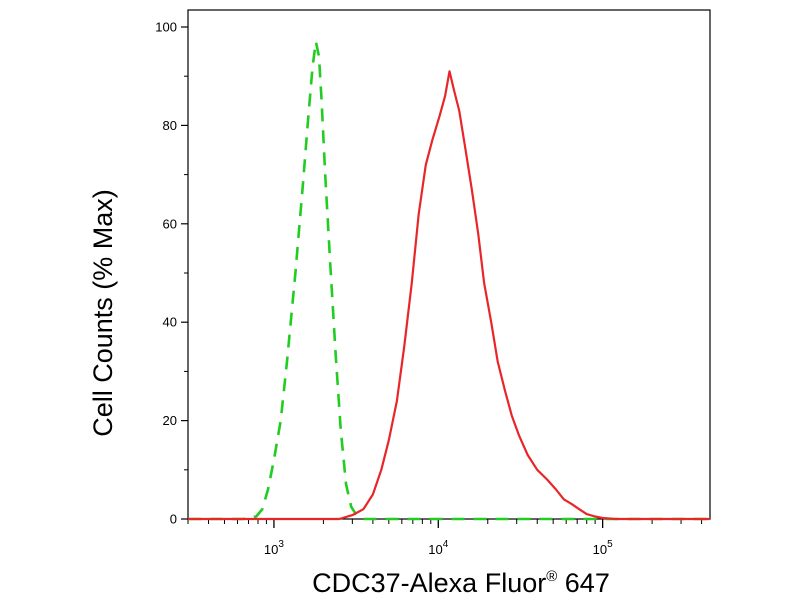 The image size is (800, 600). I want to click on x-axis-title-suffix: 647, so click(583, 583).